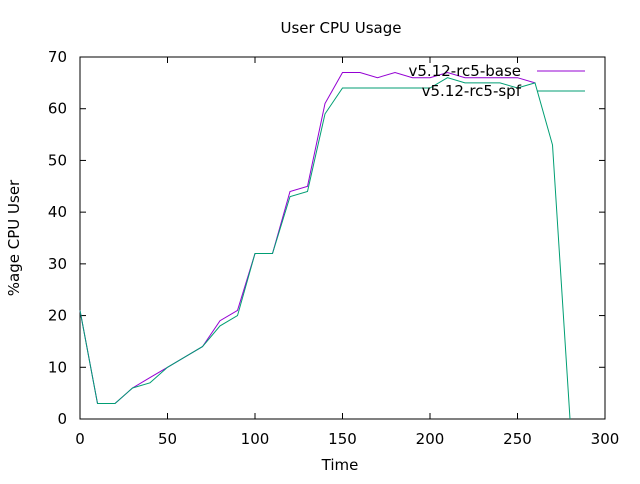 This screenshot has height=484, width=640. I want to click on x-tick-label: 300, so click(605, 439).